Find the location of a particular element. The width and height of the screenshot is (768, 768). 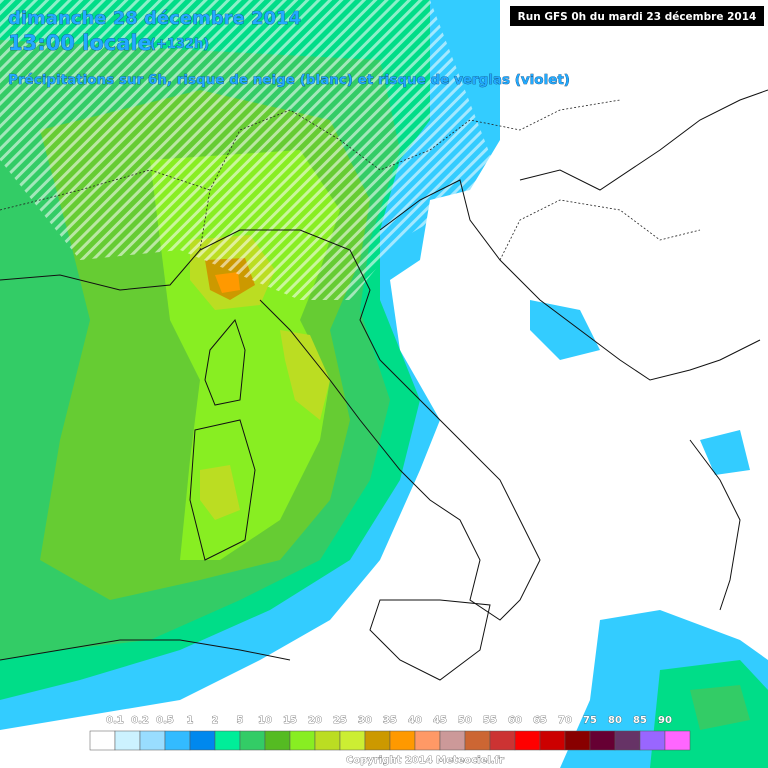

forecast-date: dimanche 28 décembre 2014 is located at coordinates (154, 18).